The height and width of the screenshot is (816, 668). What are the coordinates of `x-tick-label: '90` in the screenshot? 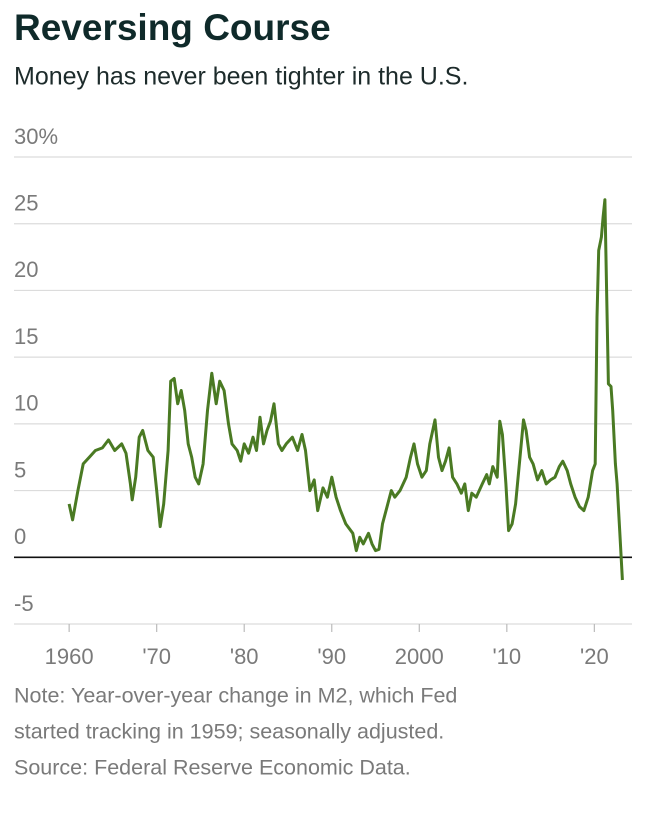 It's located at (331, 656).